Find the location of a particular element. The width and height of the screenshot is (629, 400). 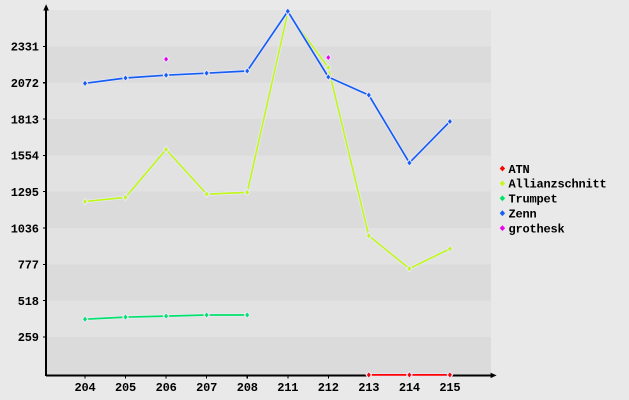

svg-text: 259 is located at coordinates (28, 338).